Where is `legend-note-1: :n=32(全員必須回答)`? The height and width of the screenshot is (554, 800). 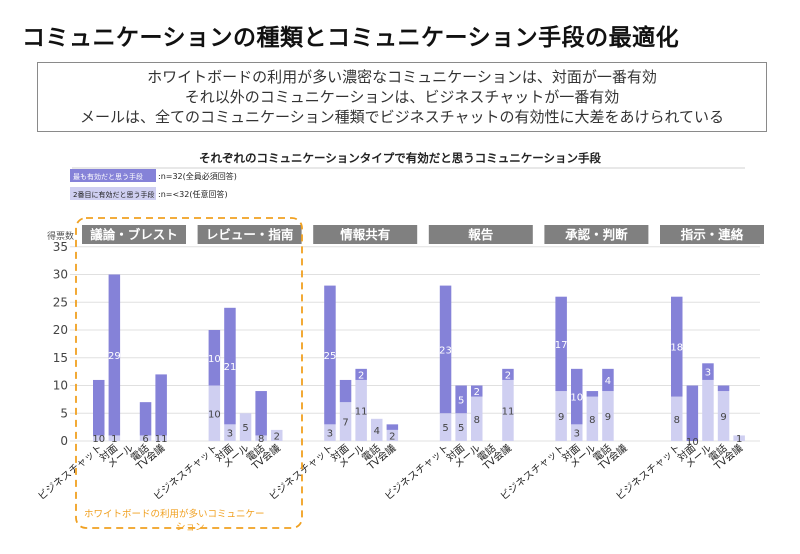 legend-note-1: :n=32(全員必須回答) is located at coordinates (197, 176).